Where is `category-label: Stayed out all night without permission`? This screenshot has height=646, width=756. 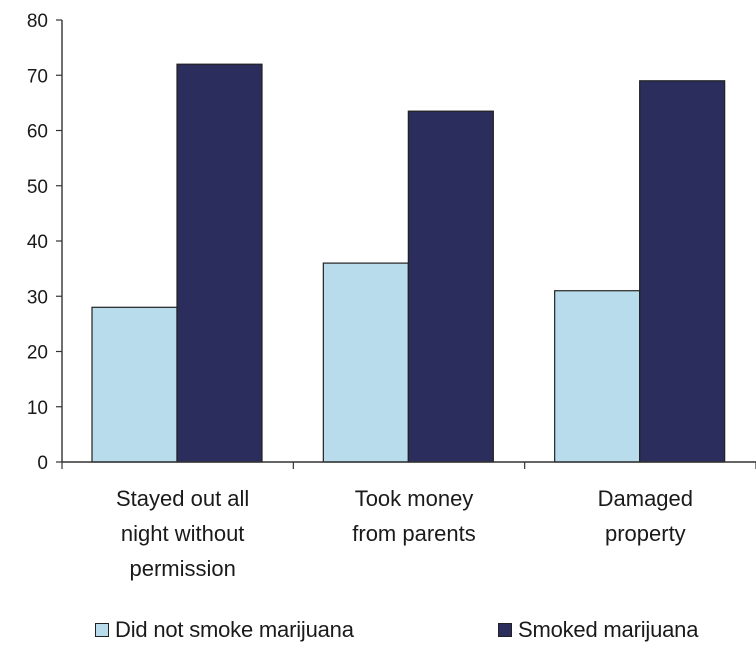 category-label: Stayed out all night without permission is located at coordinates (182, 533).